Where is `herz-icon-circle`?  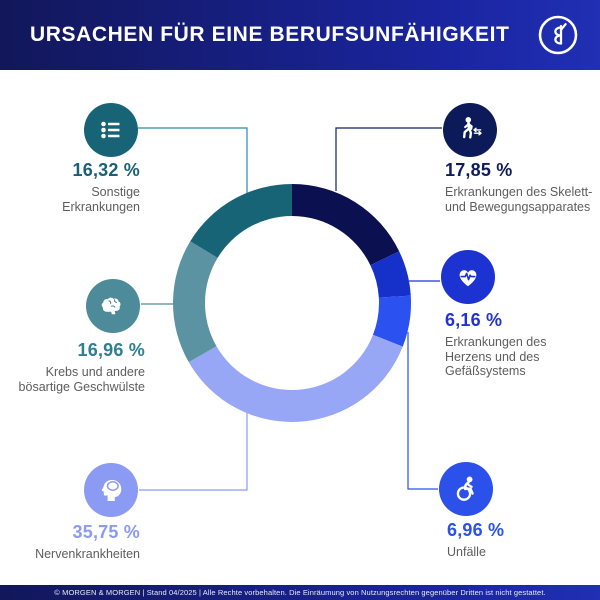
herz-icon-circle is located at coordinates (468, 277).